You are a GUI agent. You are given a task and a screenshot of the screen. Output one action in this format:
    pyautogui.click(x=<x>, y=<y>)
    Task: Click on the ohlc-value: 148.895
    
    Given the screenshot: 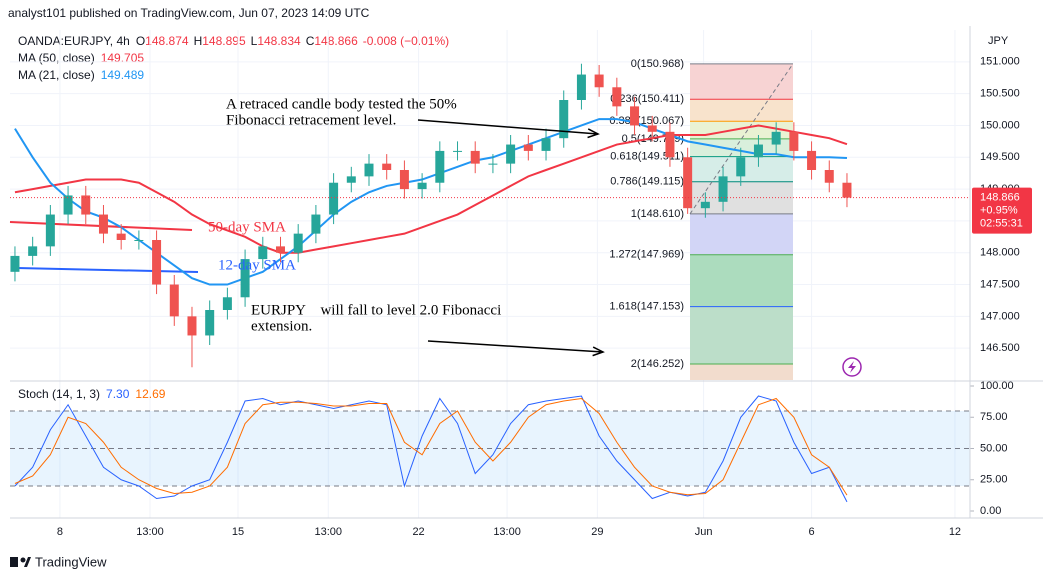 What is the action you would take?
    pyautogui.click(x=224, y=41)
    